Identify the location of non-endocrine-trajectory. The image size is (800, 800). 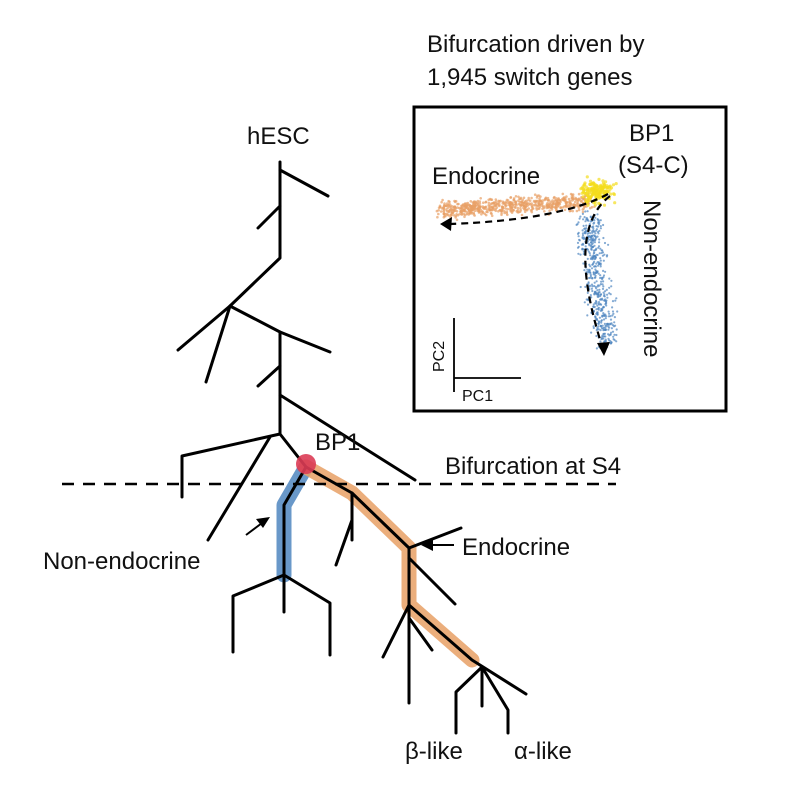
(597, 271).